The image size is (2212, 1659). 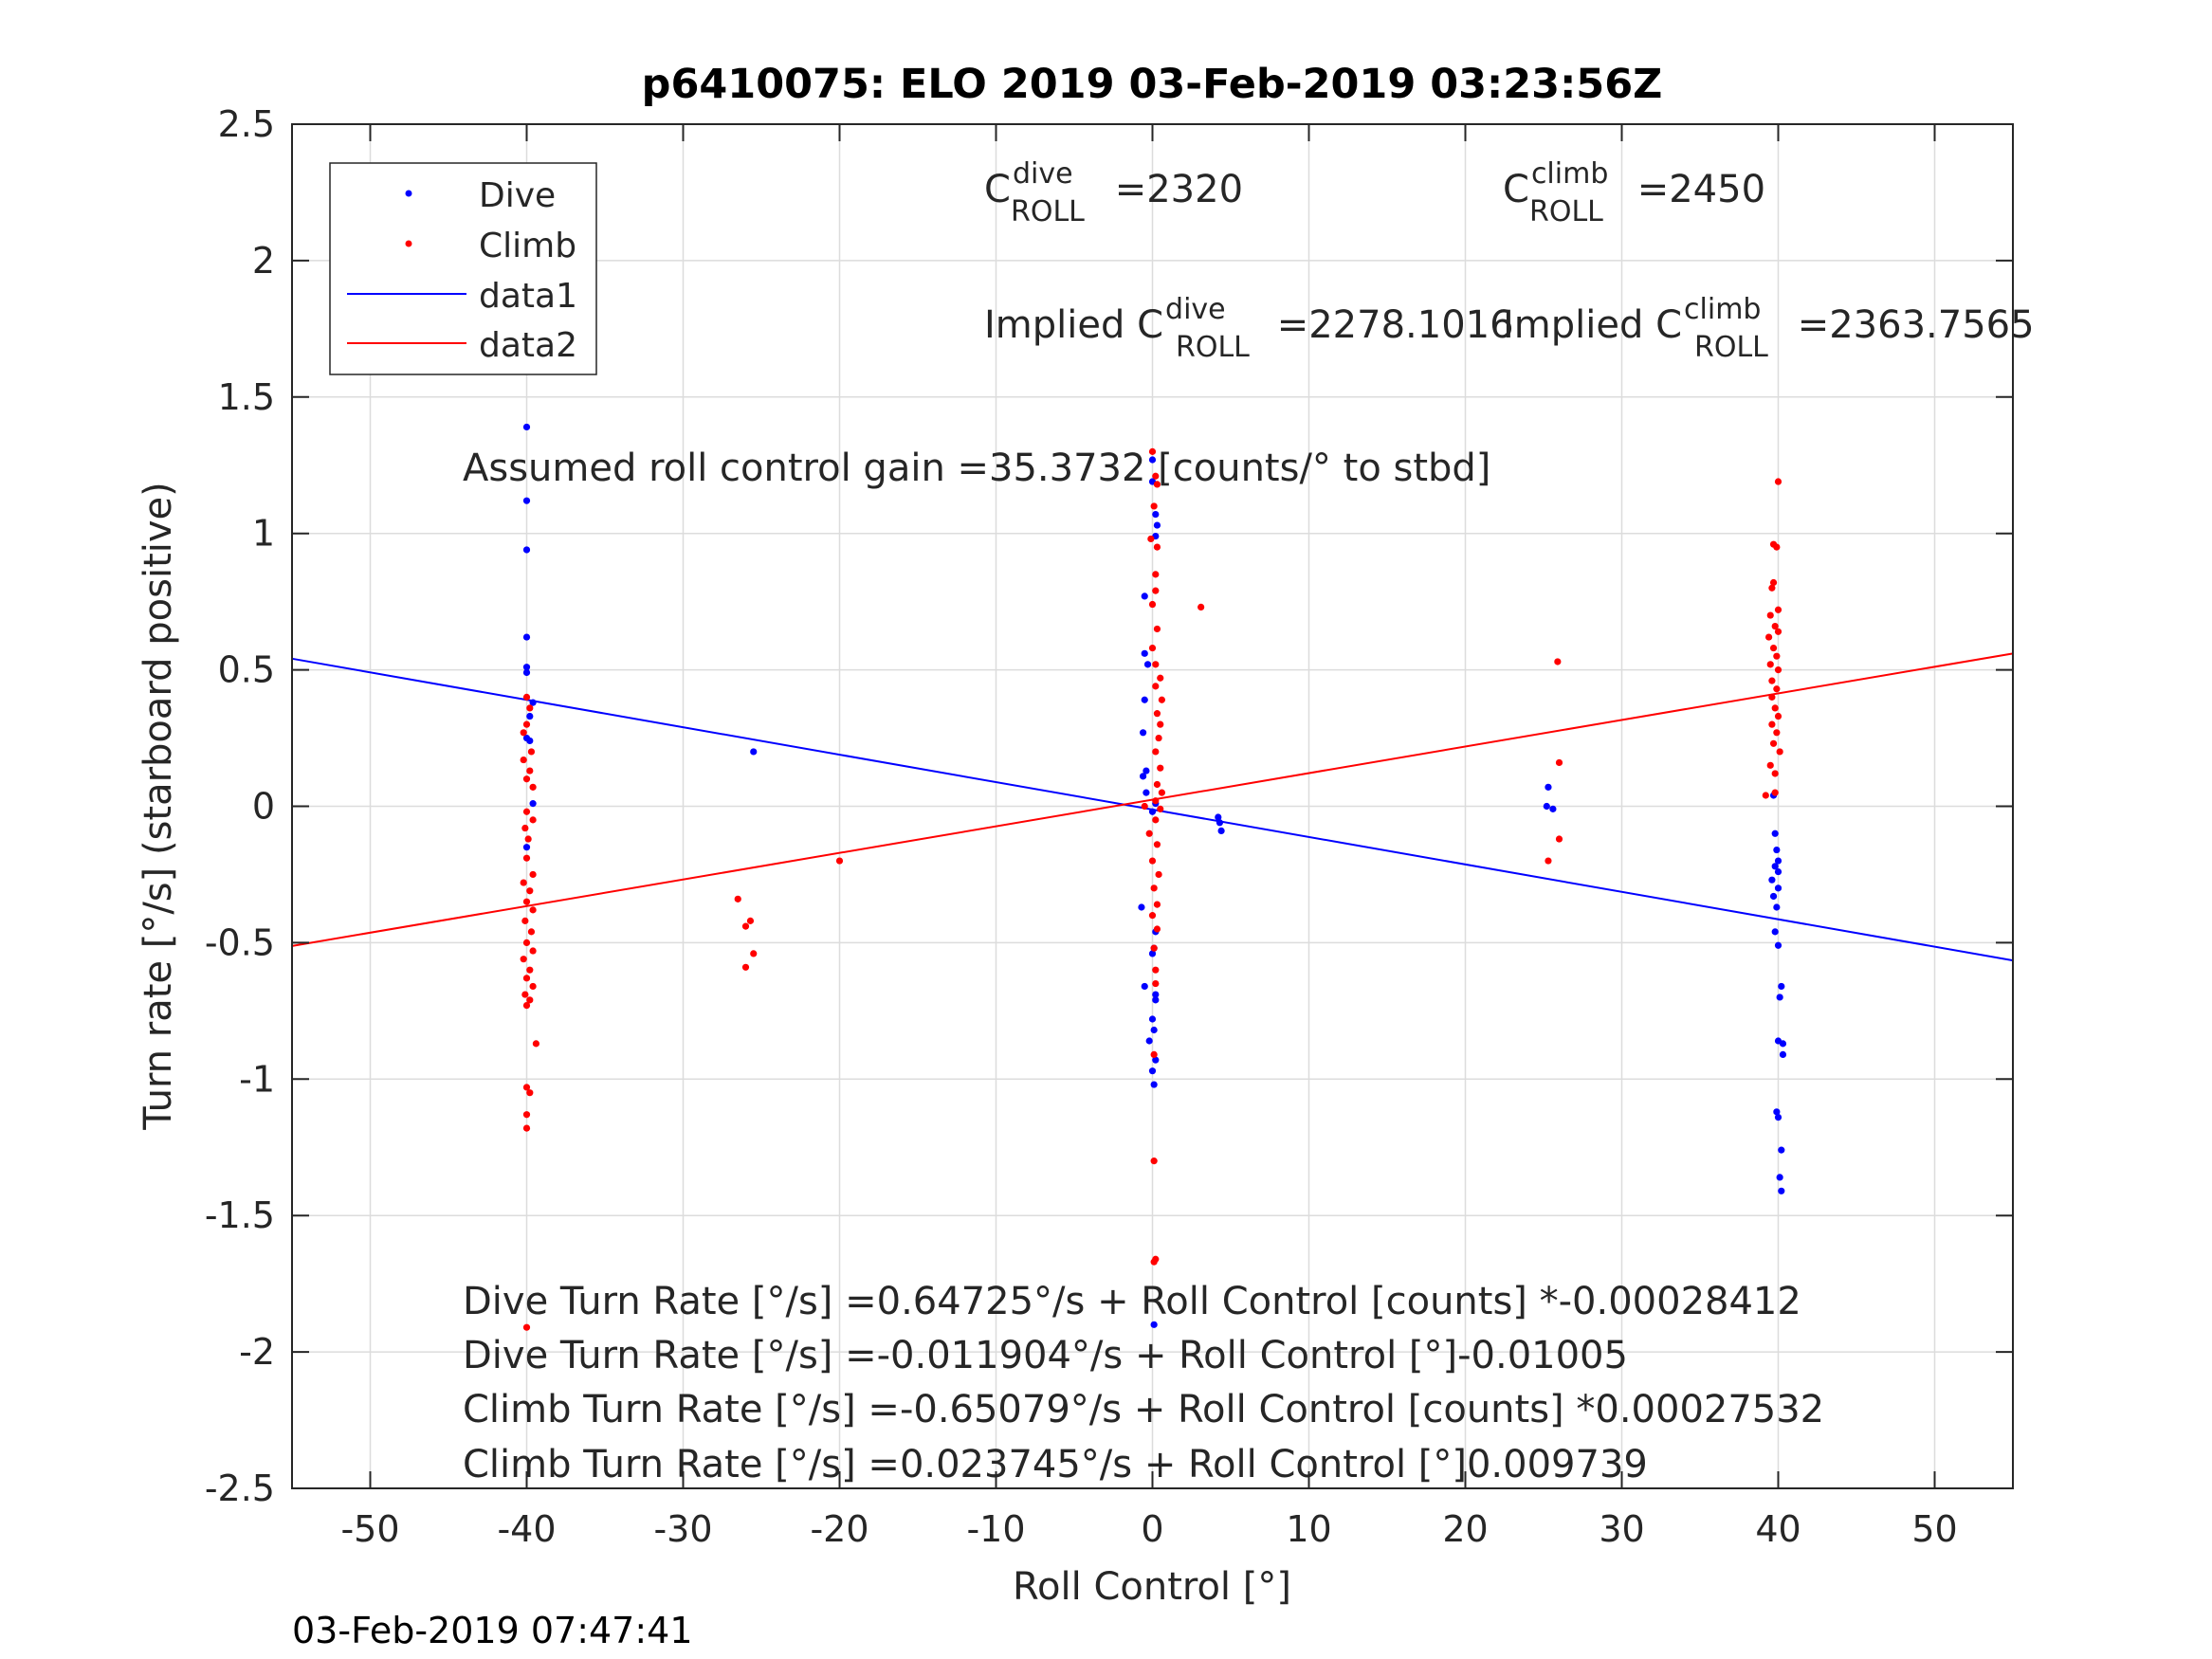 What do you see at coordinates (1113, 192) in the screenshot?
I see `c-roll-dive-annotation: Cdive ROLL =2320` at bounding box center [1113, 192].